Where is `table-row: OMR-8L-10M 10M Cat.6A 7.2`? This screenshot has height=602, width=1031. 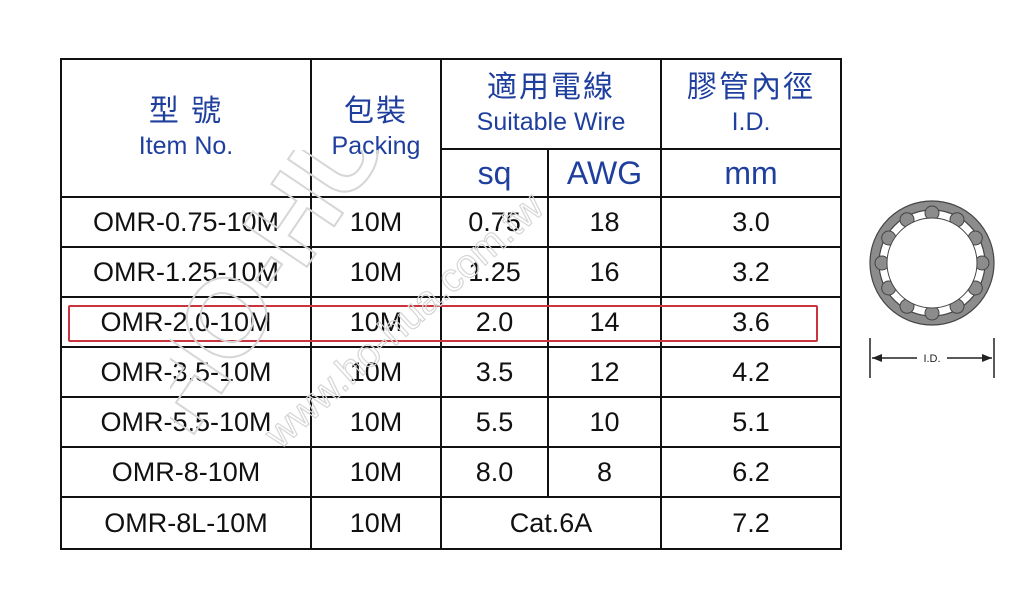
table-row: OMR-8L-10M 10M Cat.6A 7.2 is located at coordinates (451, 523).